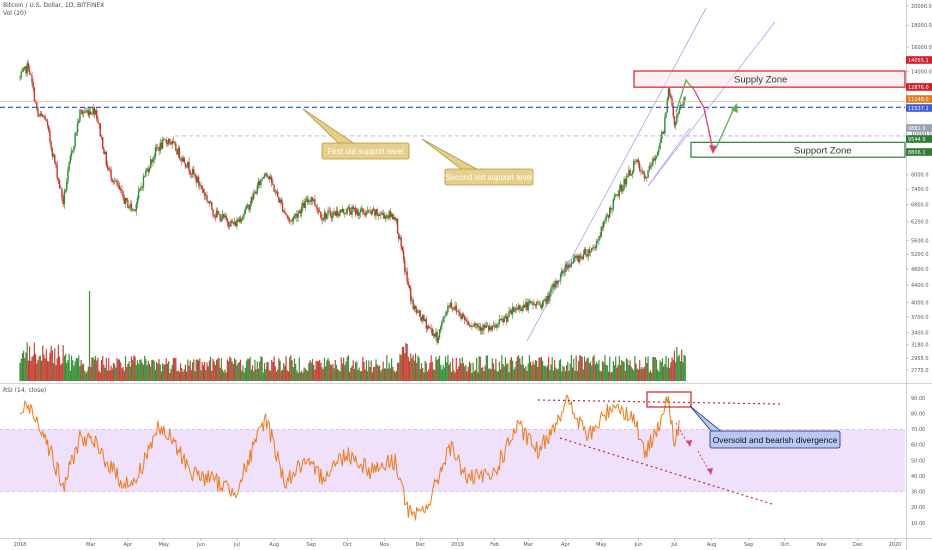 The height and width of the screenshot is (550, 932). Describe the element at coordinates (920, 359) in the screenshot. I see `price-tick-label: 2955.0` at that location.